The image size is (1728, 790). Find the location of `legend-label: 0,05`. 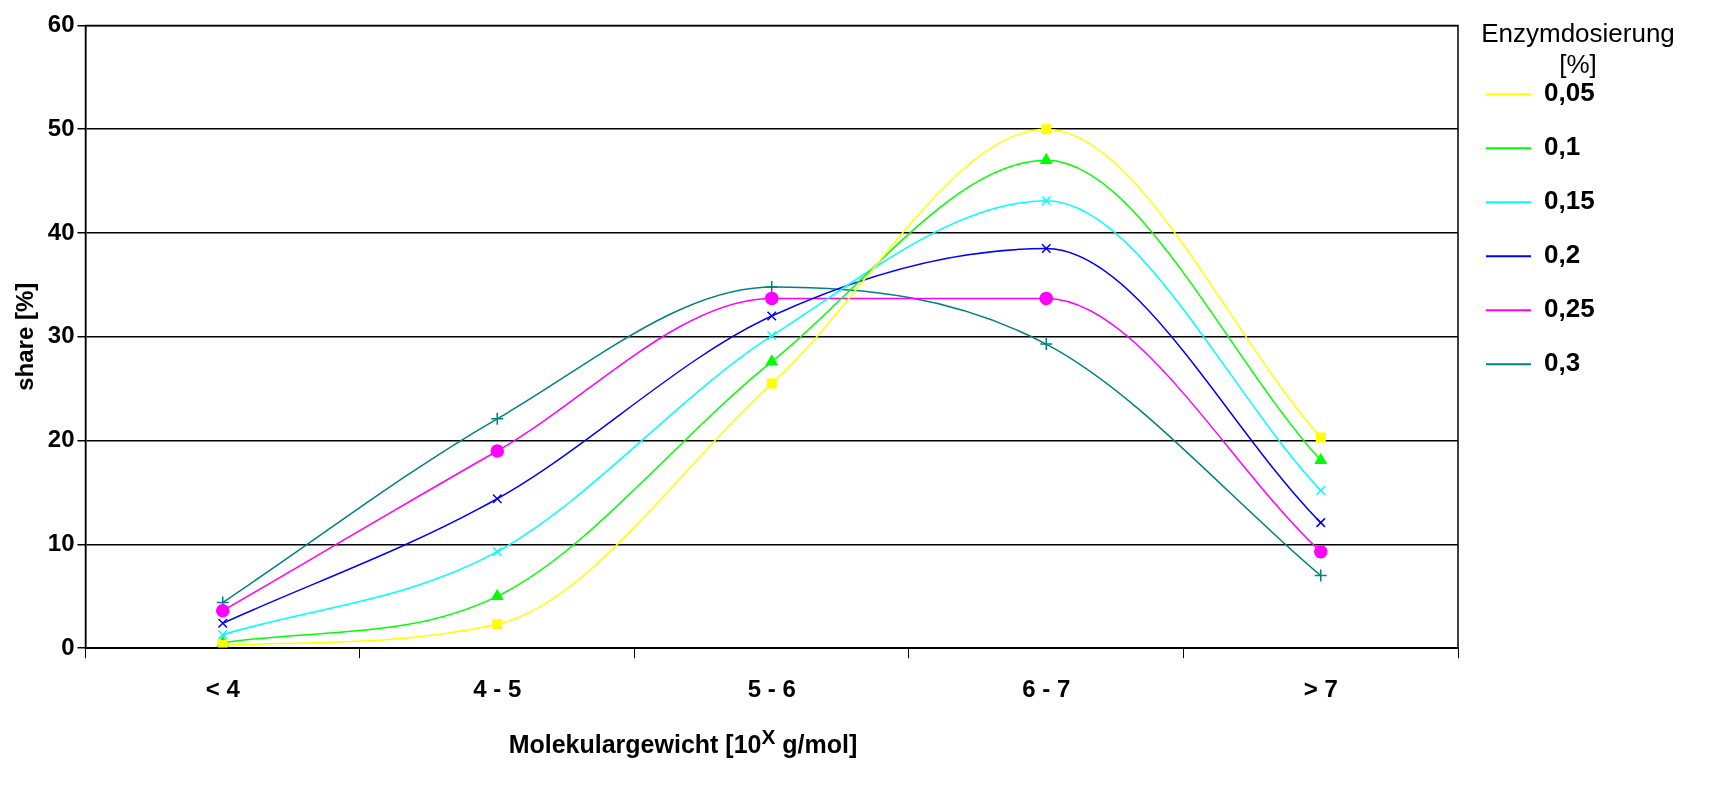

legend-label: 0,05 is located at coordinates (1569, 92).